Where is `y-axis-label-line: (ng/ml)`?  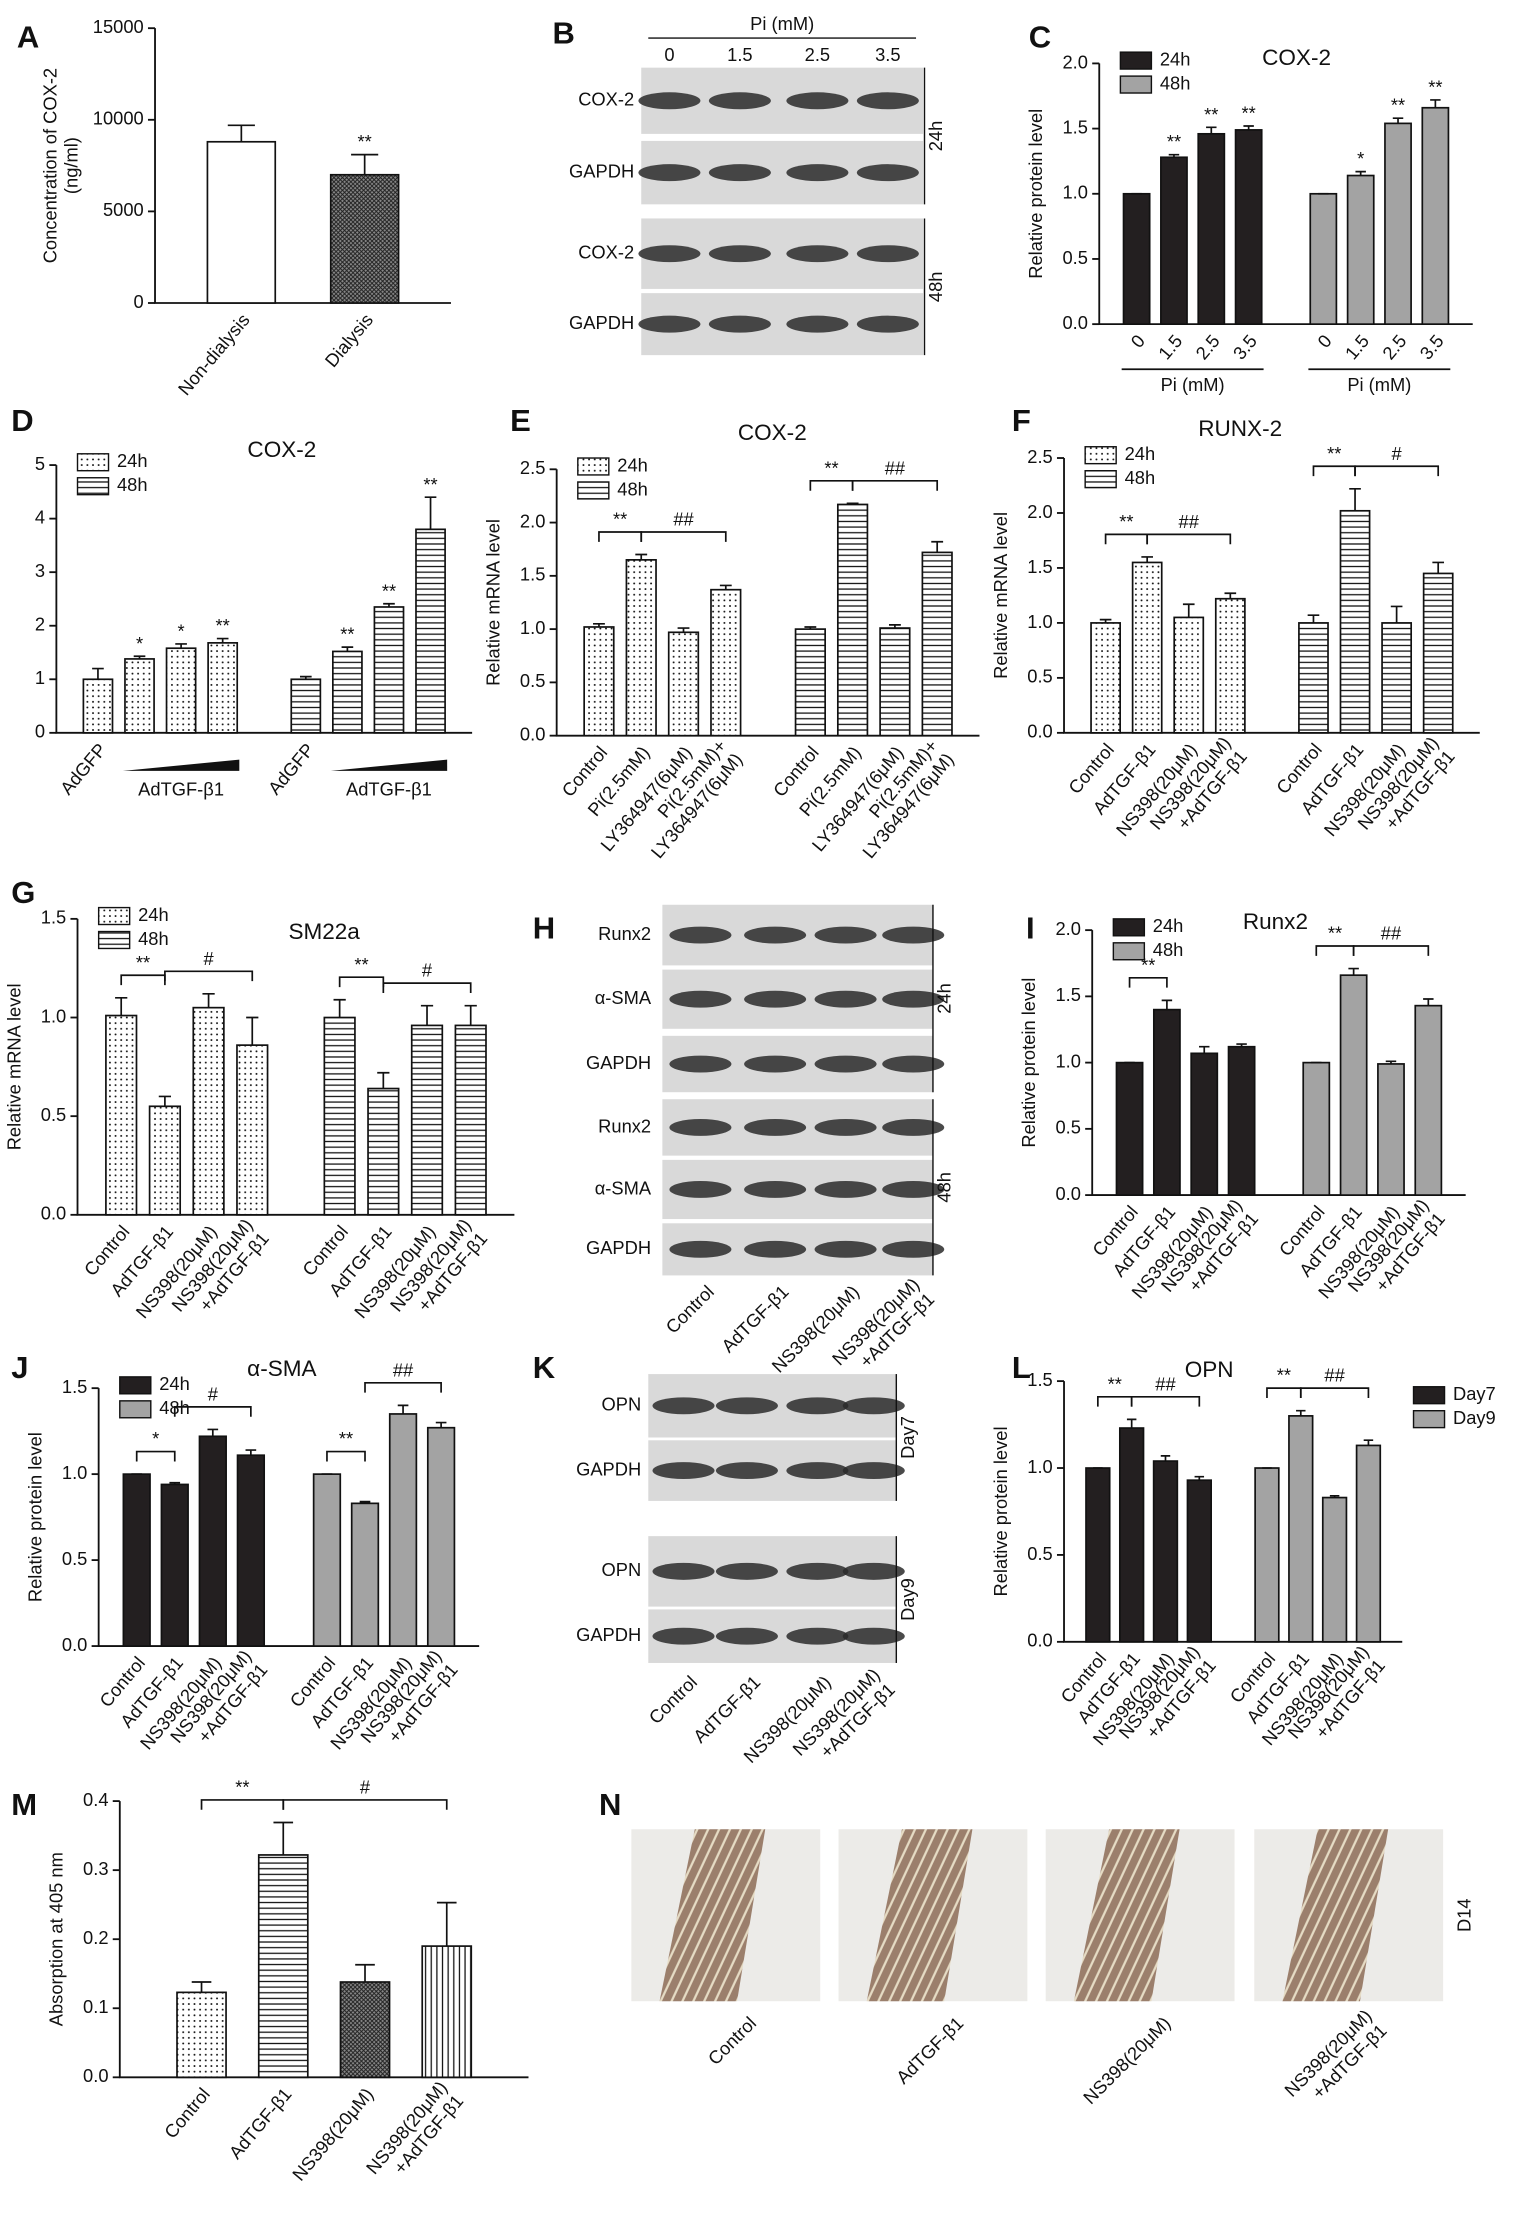
y-axis-label-line: (ng/ml) is located at coordinates (70, 165).